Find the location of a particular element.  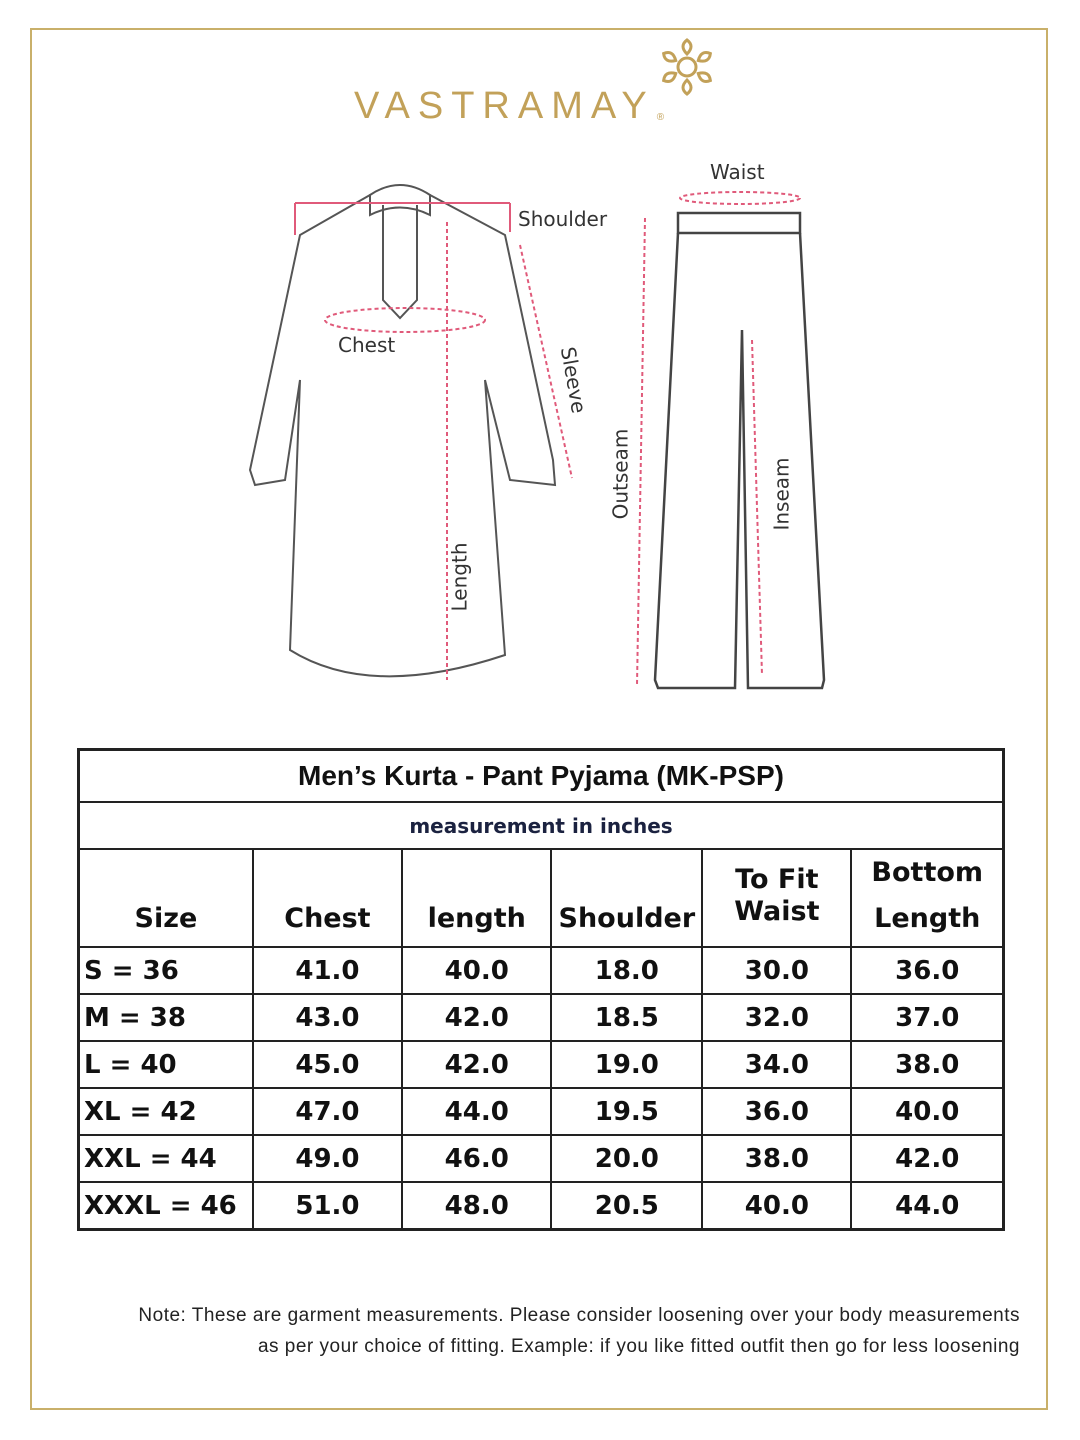

table-title: Men’s Kurta - Pant Pyjama (MK-PSP) is located at coordinates (541, 775).